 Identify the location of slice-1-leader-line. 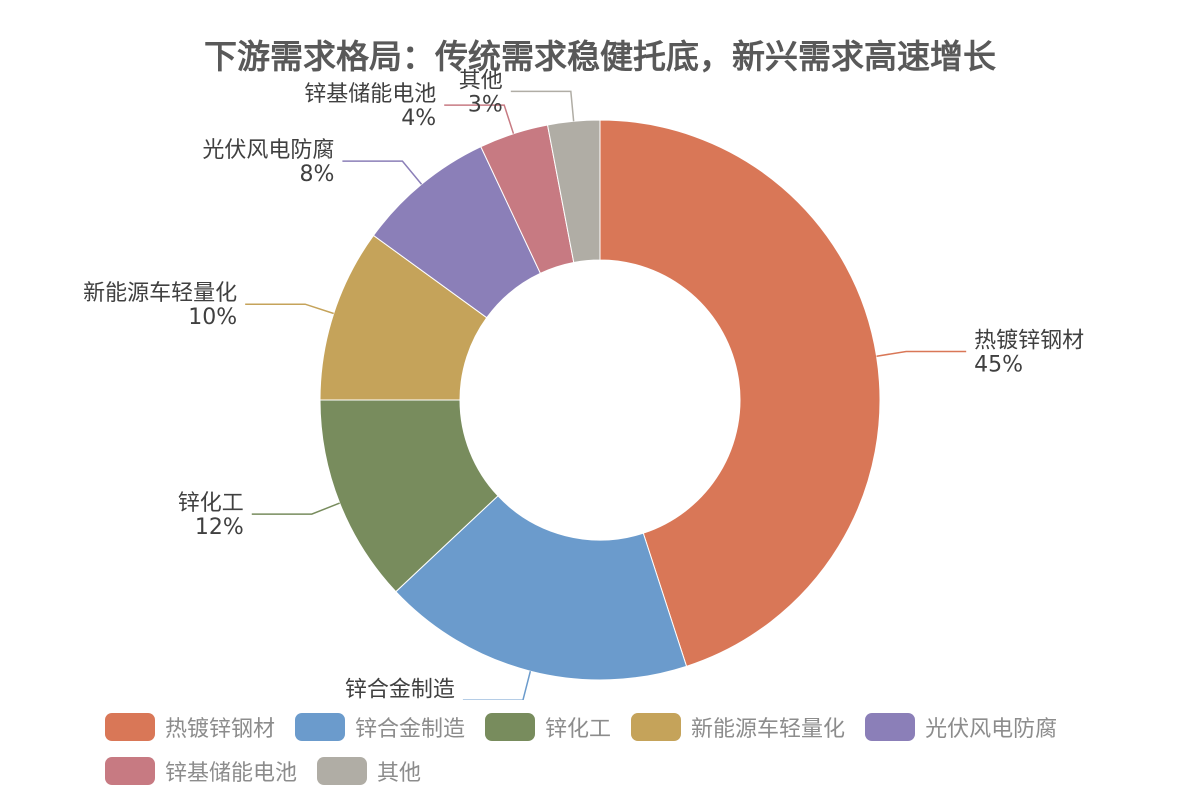
(921, 353).